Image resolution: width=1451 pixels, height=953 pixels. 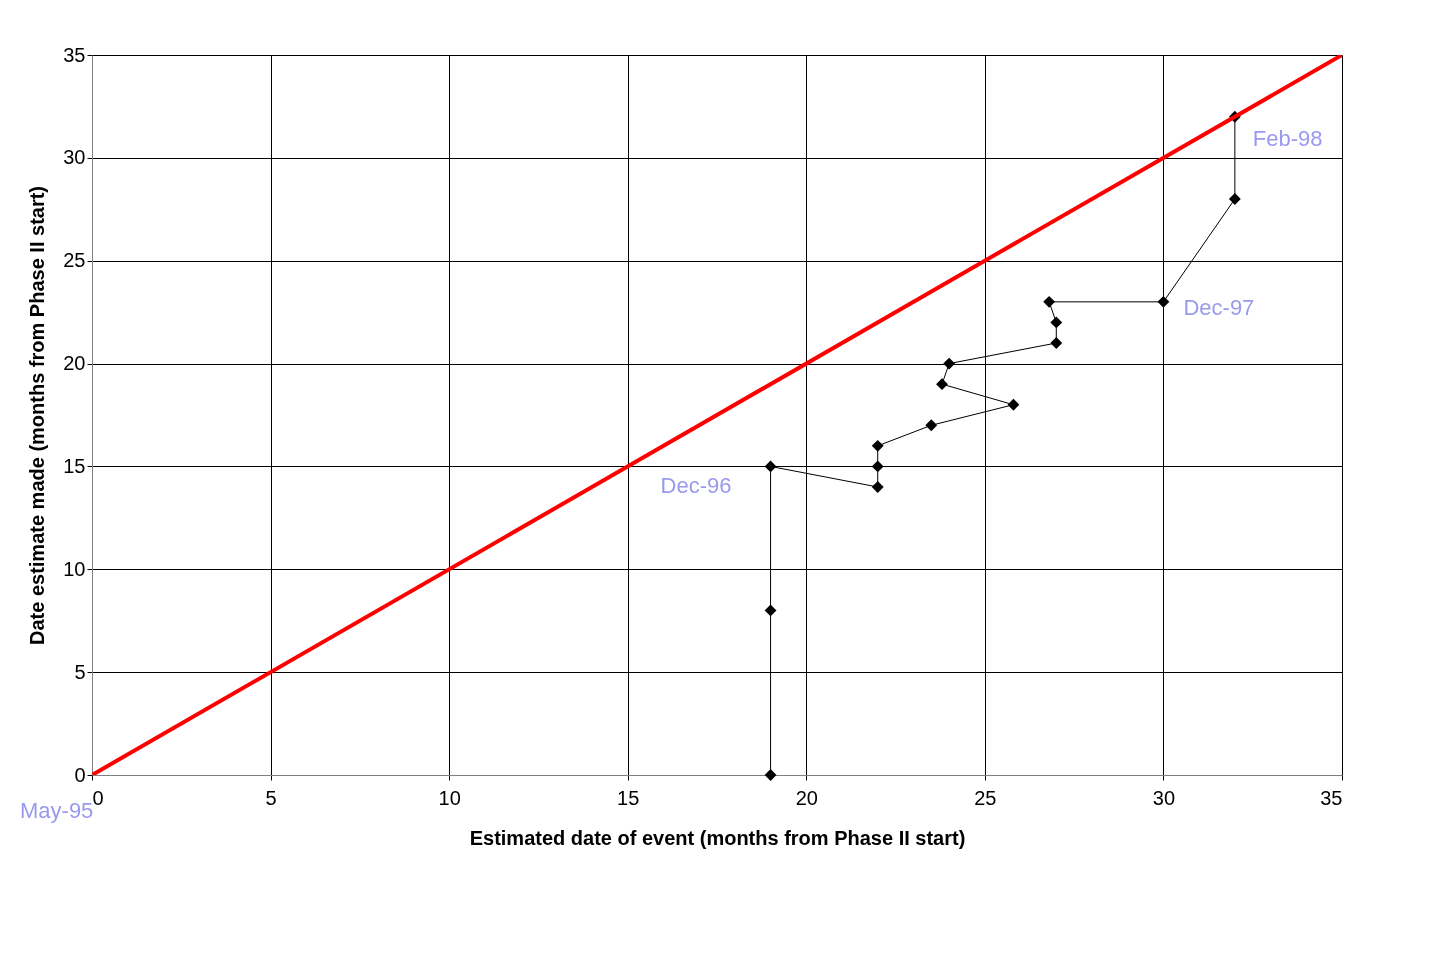 What do you see at coordinates (74, 260) in the screenshot?
I see `y-tick-label: 25` at bounding box center [74, 260].